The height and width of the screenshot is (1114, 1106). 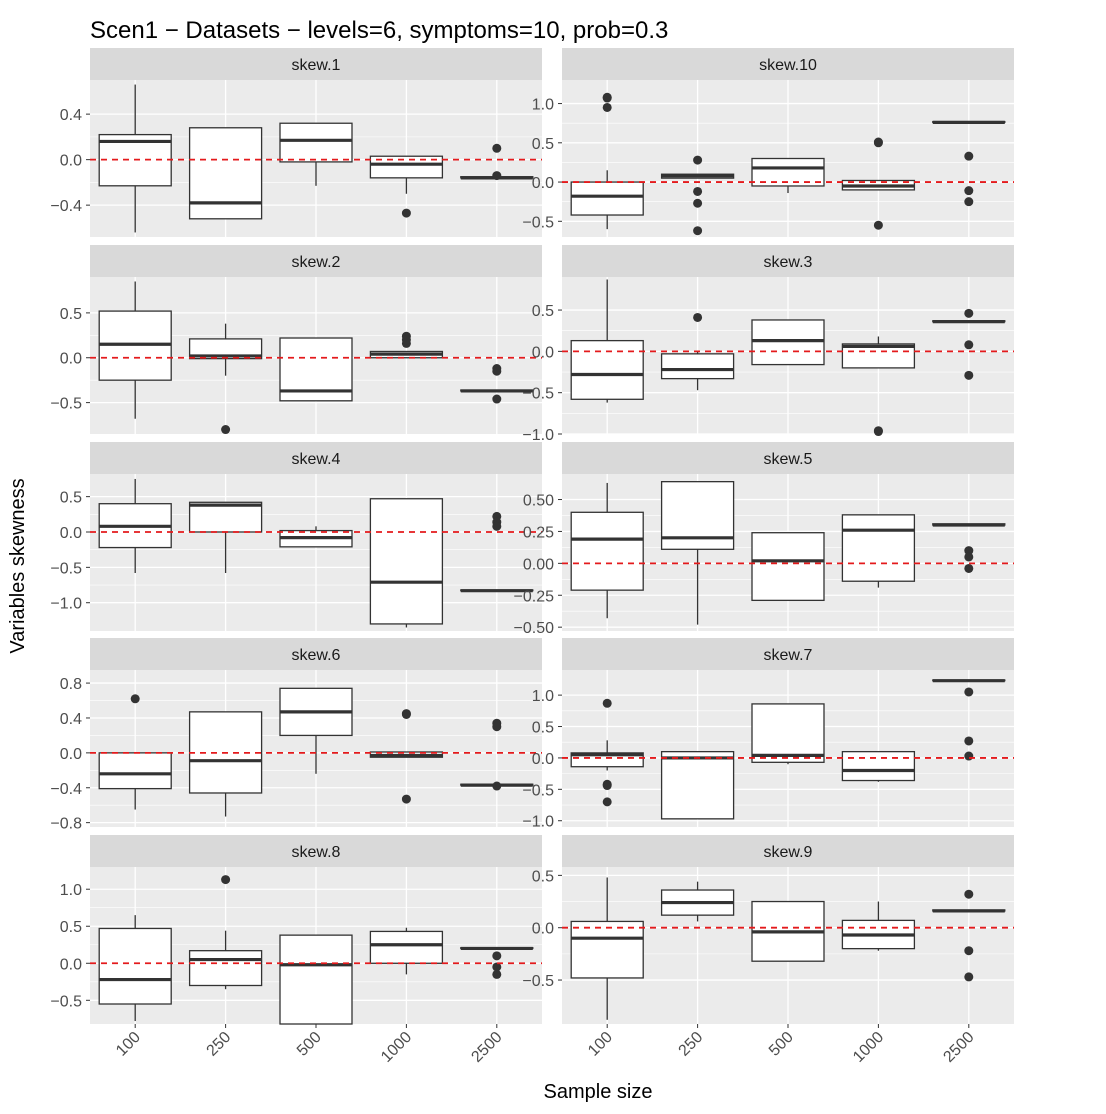 I want to click on facet-panel: skew.4 −1.0 −0.5 0.0 0.5, so click(x=296, y=536).